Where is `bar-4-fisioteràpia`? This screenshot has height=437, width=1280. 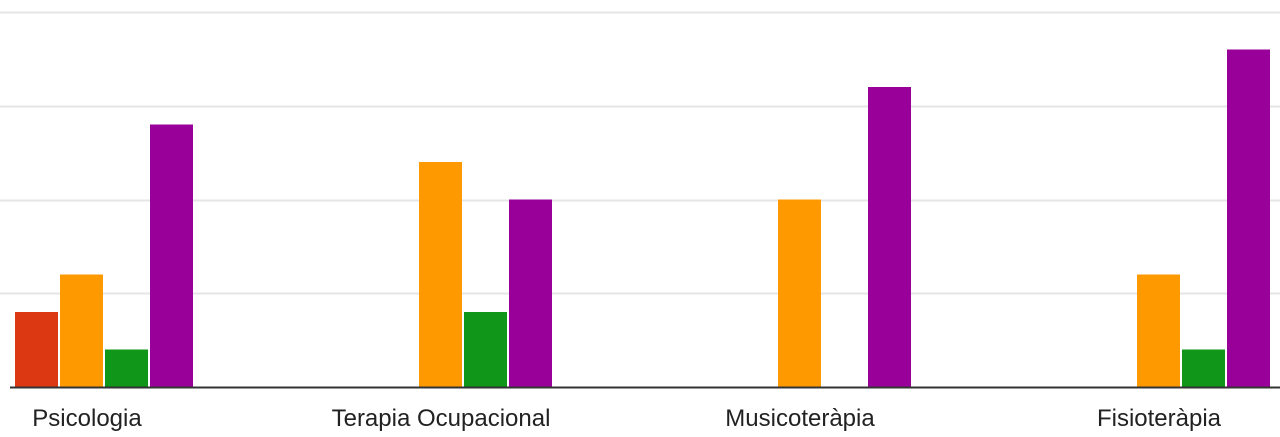
bar-4-fisioteràpia is located at coordinates (1248, 218).